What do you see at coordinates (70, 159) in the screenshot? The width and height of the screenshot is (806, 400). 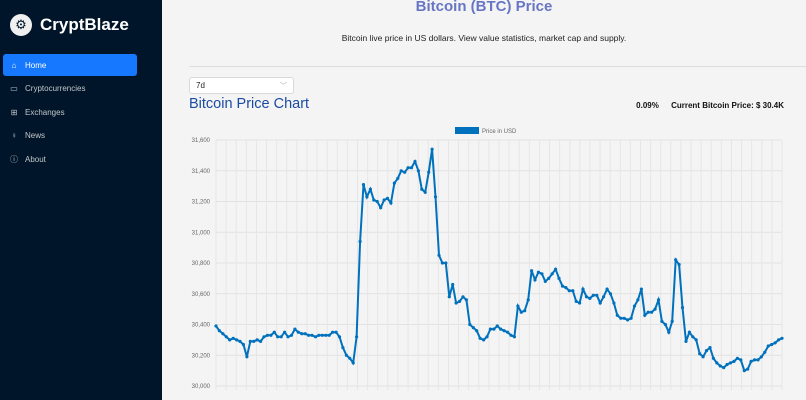 I see `sidebar-item-about: ⓘ About` at bounding box center [70, 159].